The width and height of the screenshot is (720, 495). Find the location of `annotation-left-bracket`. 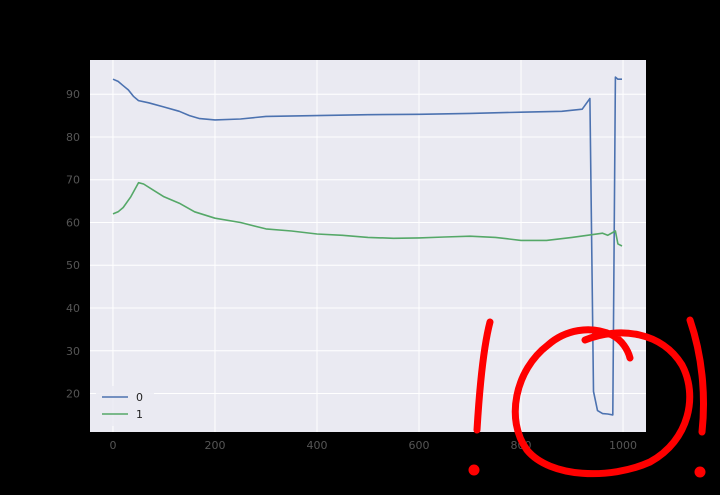

annotation-left-bracket is located at coordinates (483, 376).